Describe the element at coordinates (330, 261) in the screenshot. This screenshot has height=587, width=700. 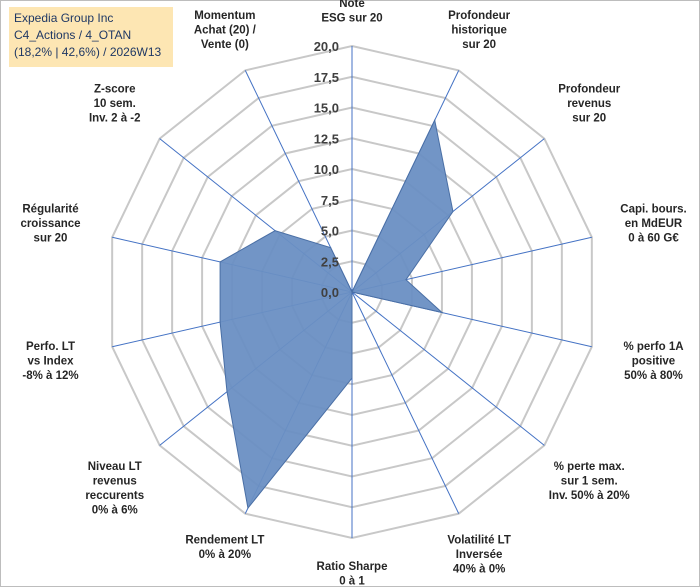
I see `tick-label: 2,5` at that location.